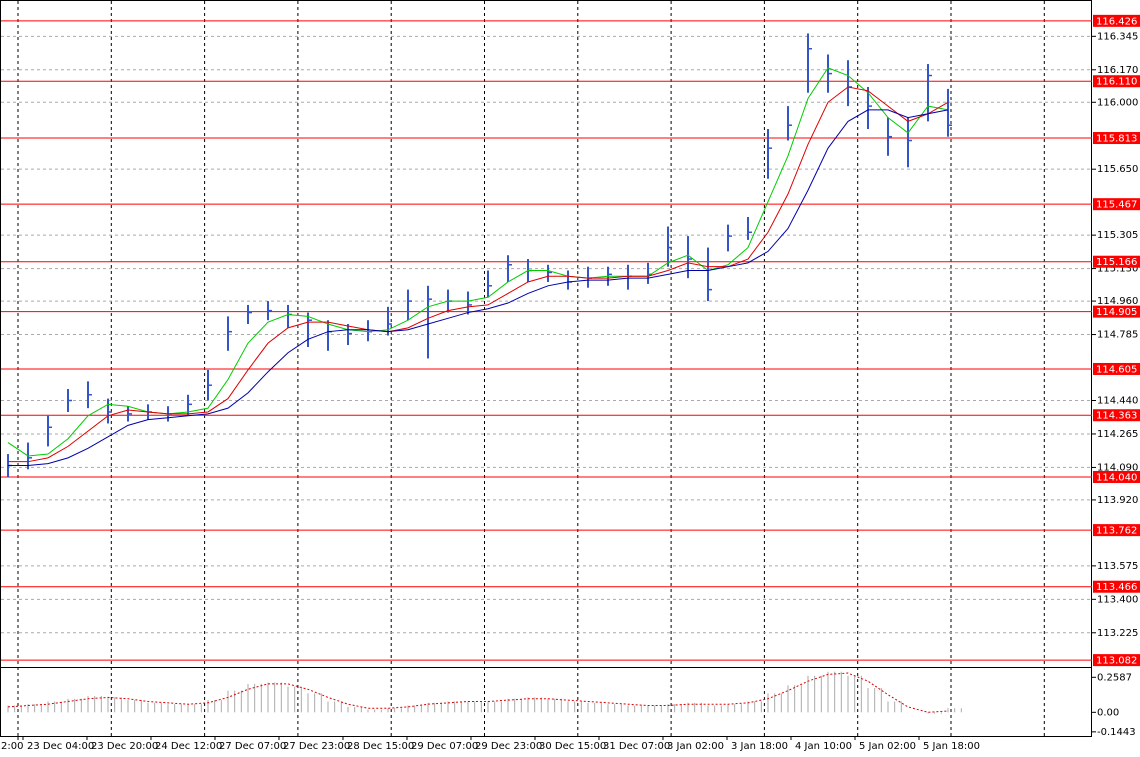 The height and width of the screenshot is (757, 1140). Describe the element at coordinates (60, 746) in the screenshot. I see `x-tick-label: 23 Dec 04:00` at that location.